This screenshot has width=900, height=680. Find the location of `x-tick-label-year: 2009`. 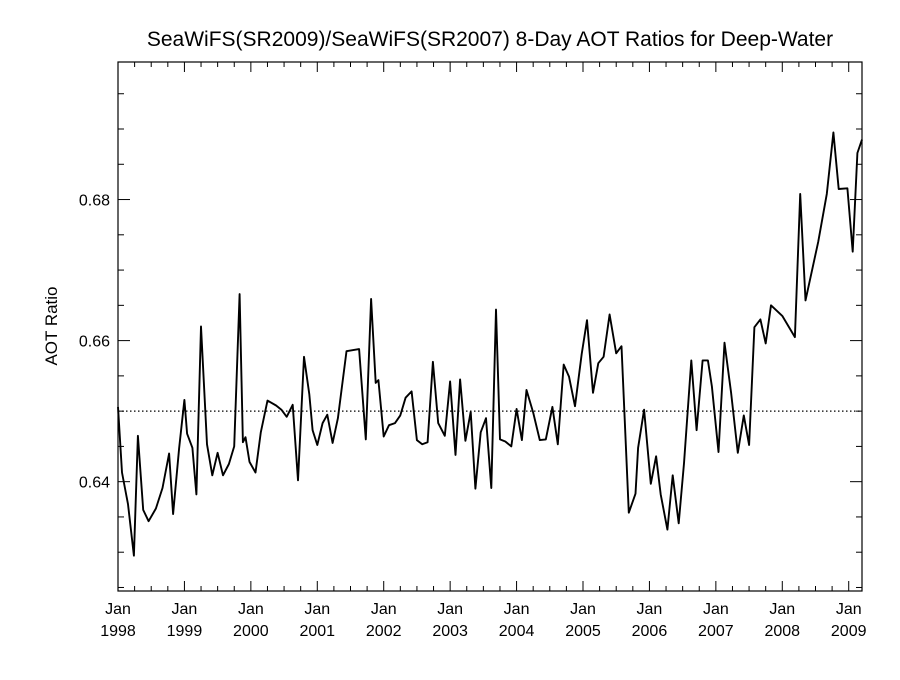

x-tick-label-year: 2009 is located at coordinates (849, 631).